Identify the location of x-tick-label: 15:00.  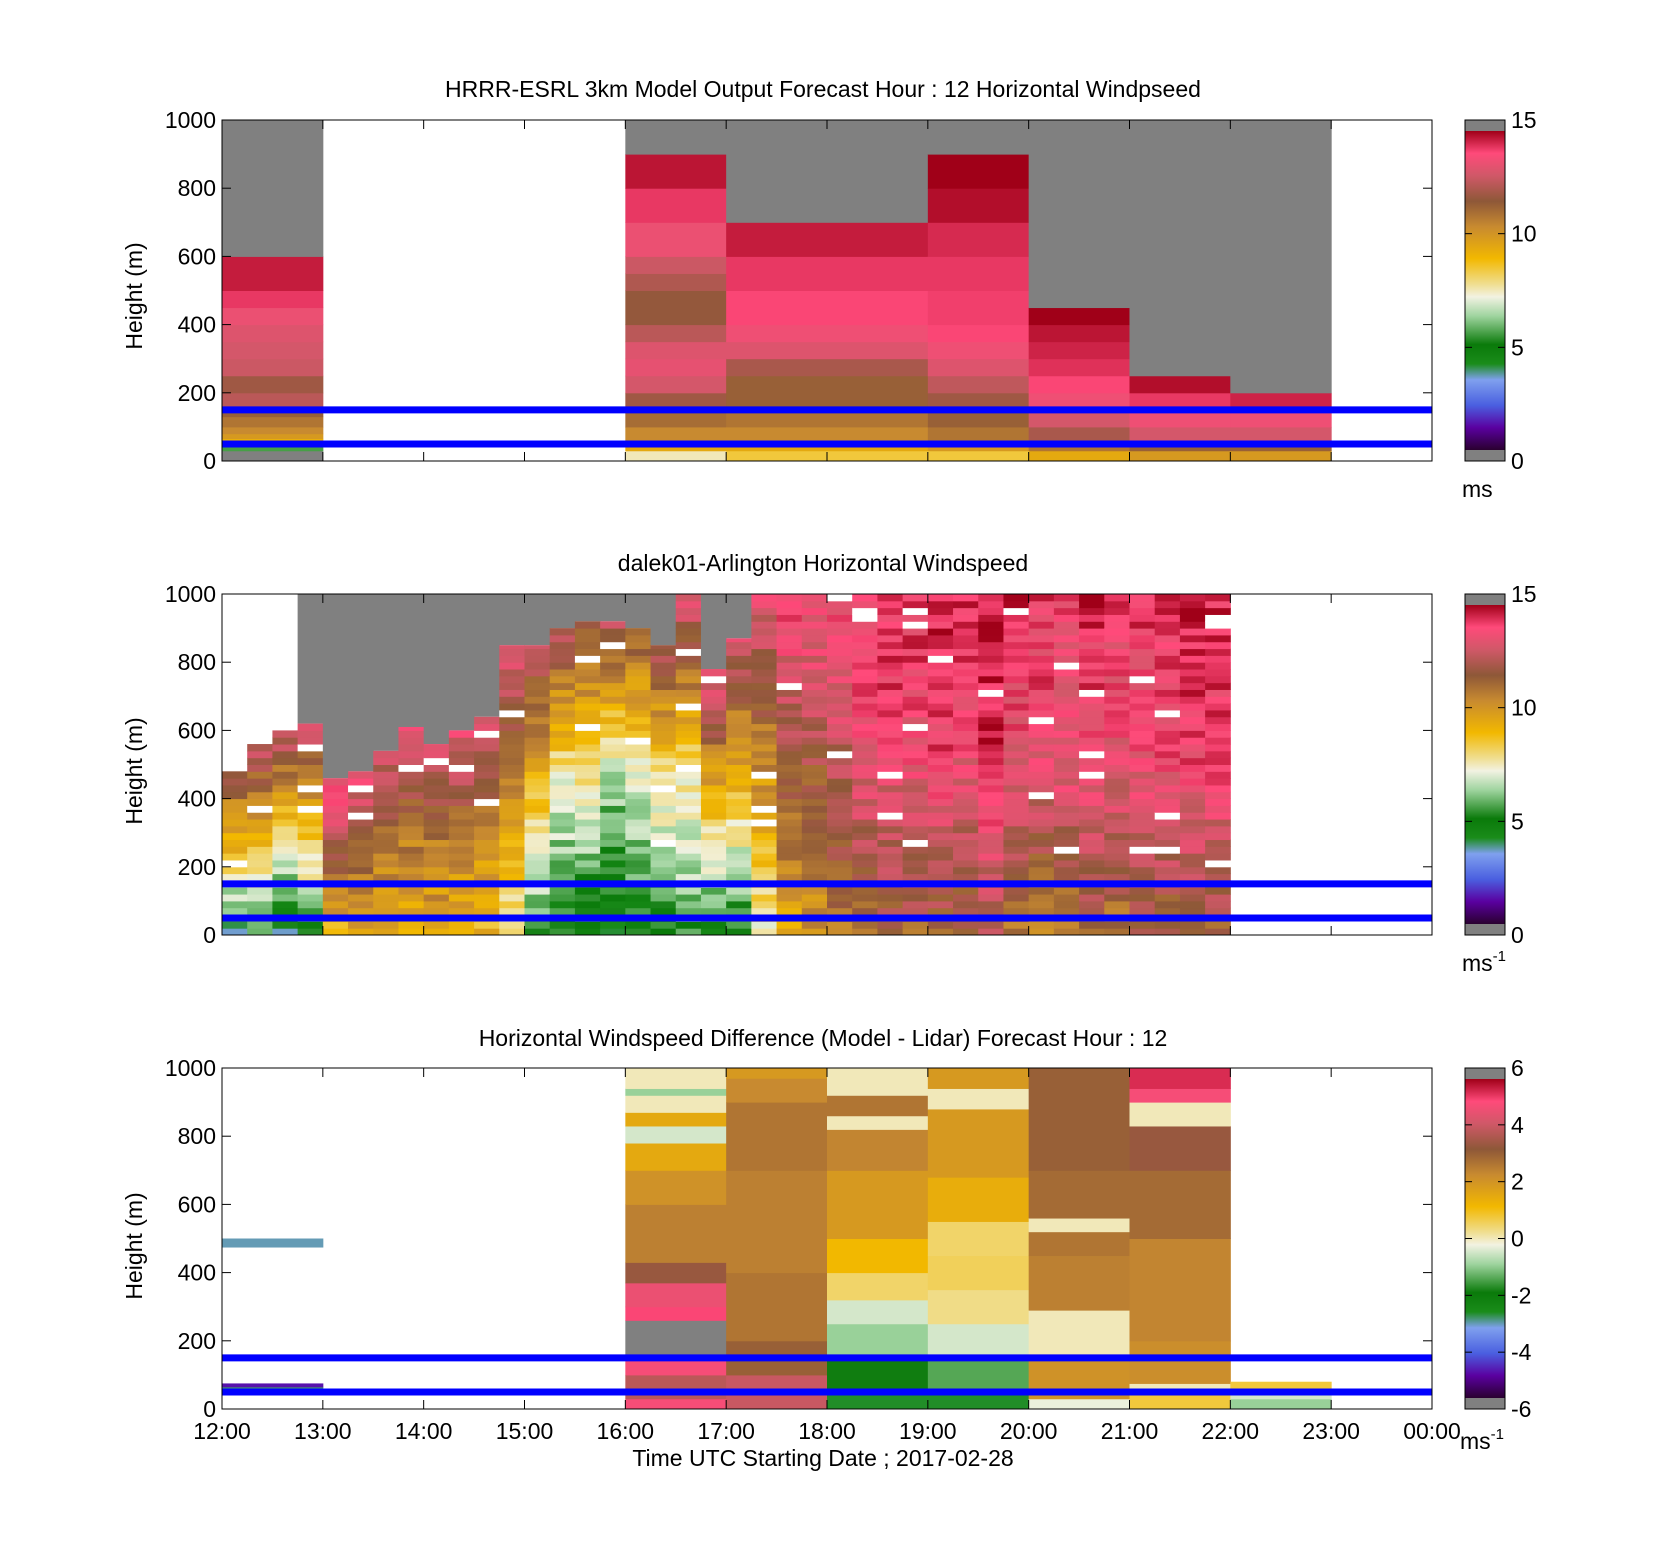
(525, 1431).